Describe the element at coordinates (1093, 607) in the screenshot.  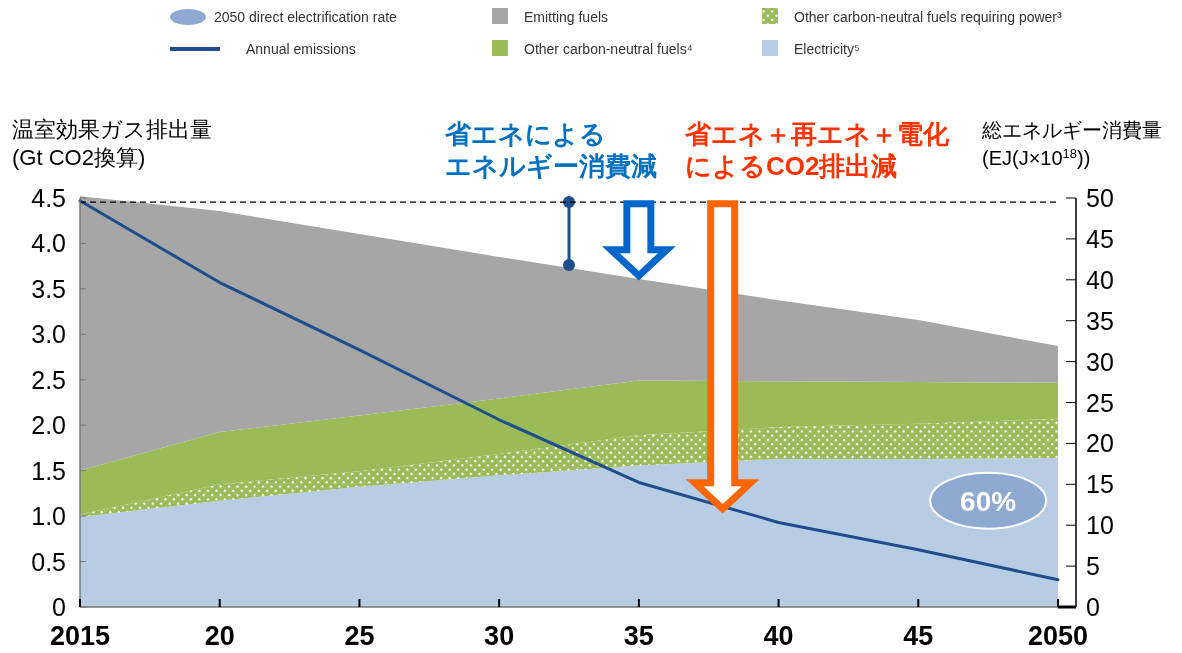
I see `y2-tick-label: 0` at that location.